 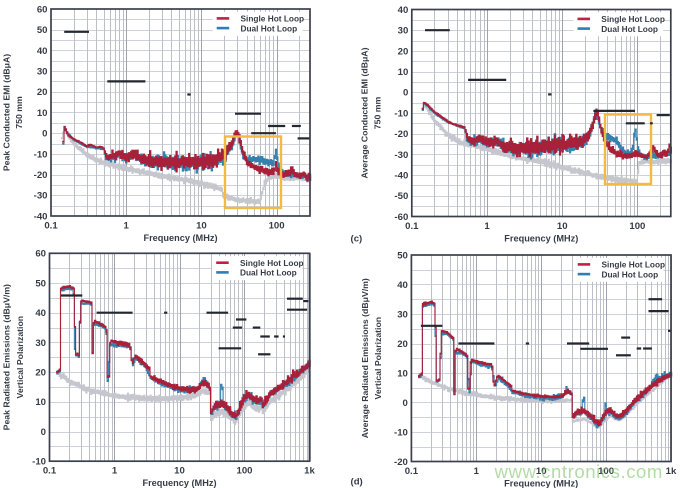 What do you see at coordinates (364, 112) in the screenshot?
I see `svg-text: Average Conducted EMI (dBμA)` at bounding box center [364, 112].